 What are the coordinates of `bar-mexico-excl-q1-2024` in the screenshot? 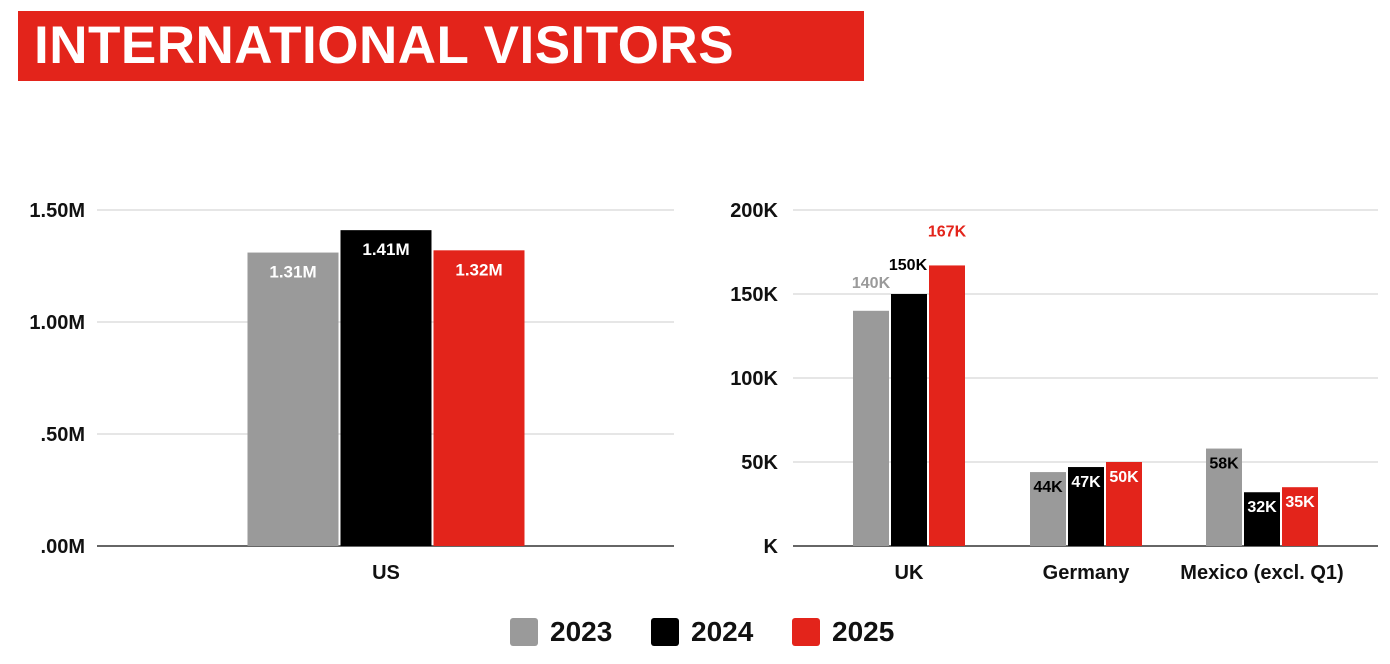 It's located at (1262, 519).